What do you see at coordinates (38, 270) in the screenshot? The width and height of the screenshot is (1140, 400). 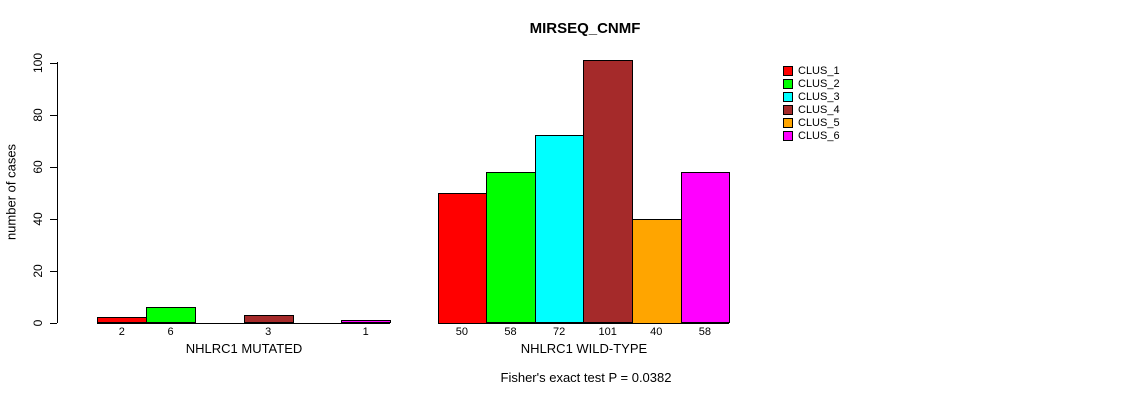 I see `y-tick-label-20: 20` at bounding box center [38, 270].